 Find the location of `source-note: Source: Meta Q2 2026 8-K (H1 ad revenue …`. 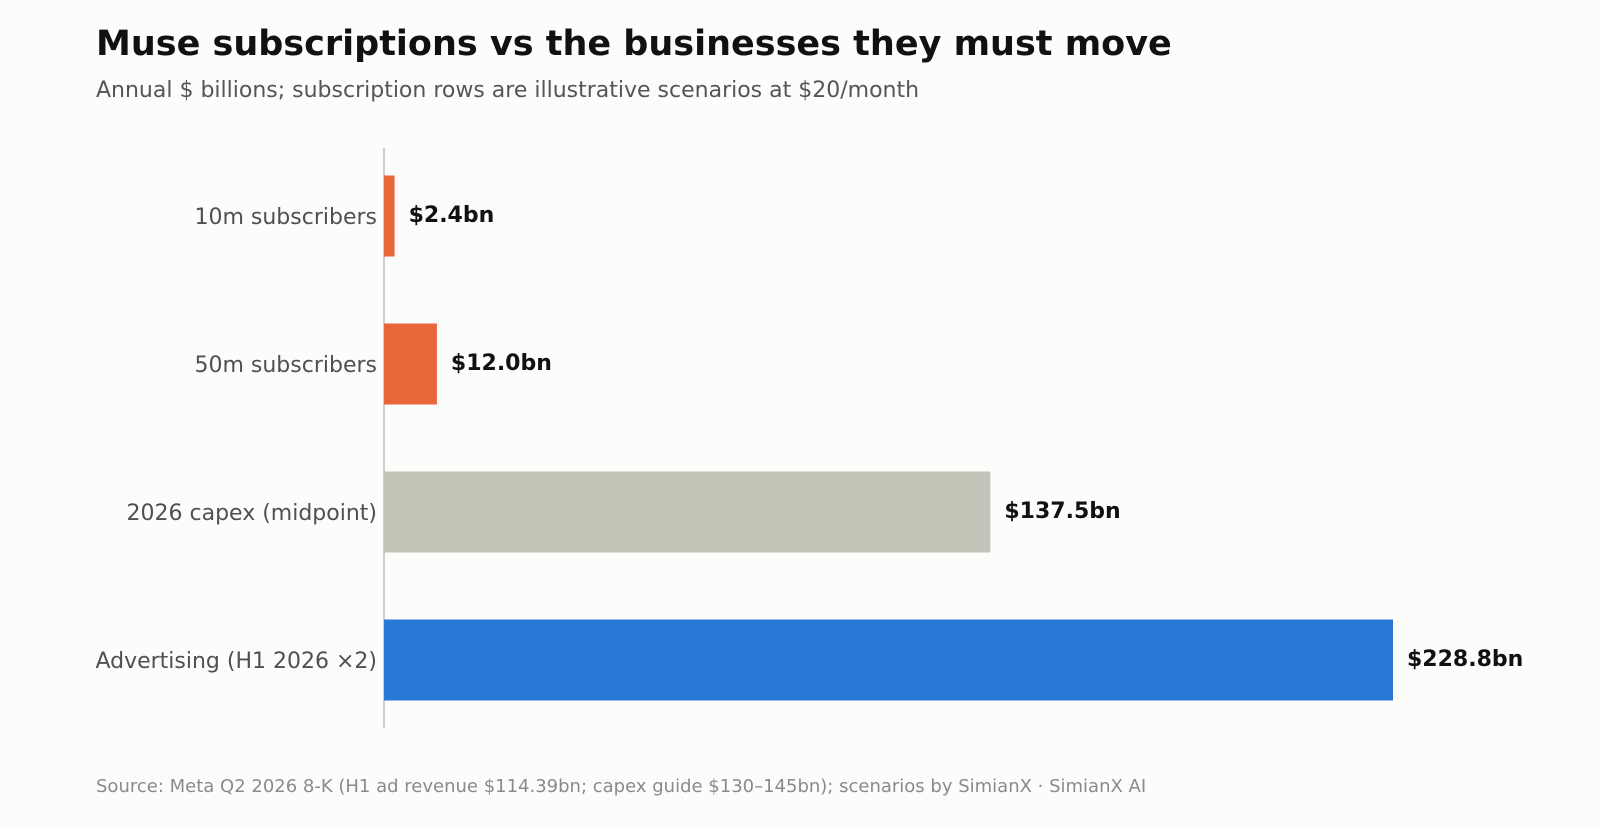

source-note: Source: Meta Q2 2026 8-K (H1 ad revenue … is located at coordinates (621, 786).